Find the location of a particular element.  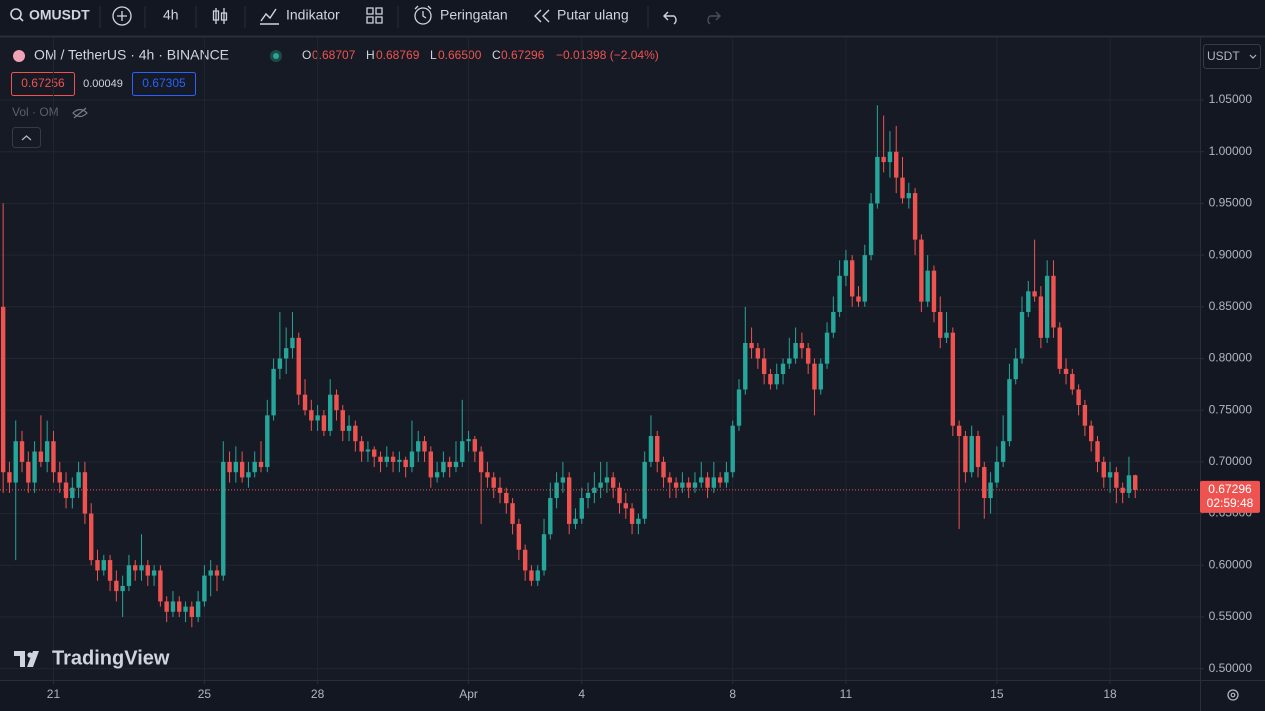

indicators-icon is located at coordinates (269, 16).